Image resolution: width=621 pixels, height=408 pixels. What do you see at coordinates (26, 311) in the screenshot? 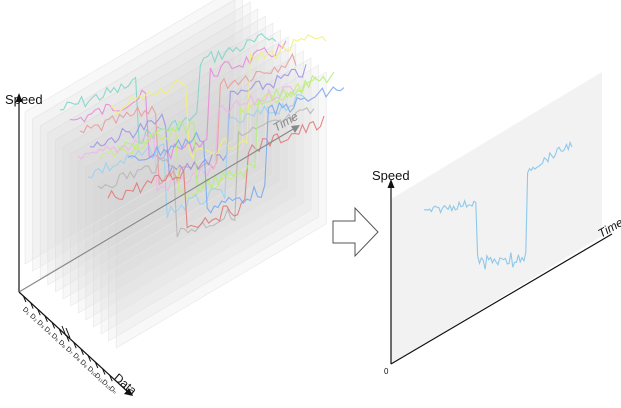
I see `day-tick-label: D₁` at bounding box center [26, 311].